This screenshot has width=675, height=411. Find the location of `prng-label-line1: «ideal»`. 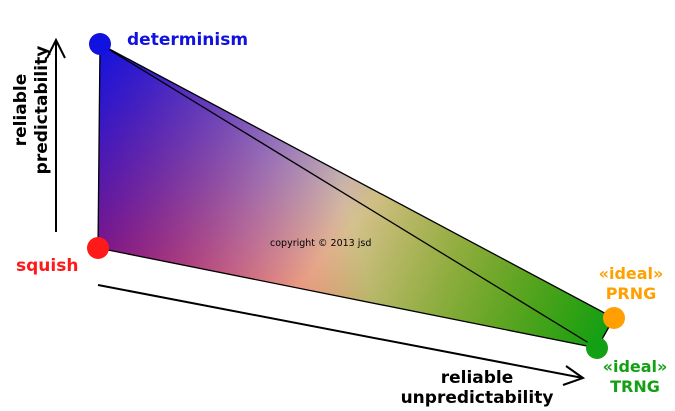

prng-label-line1: «ideal» is located at coordinates (631, 273).